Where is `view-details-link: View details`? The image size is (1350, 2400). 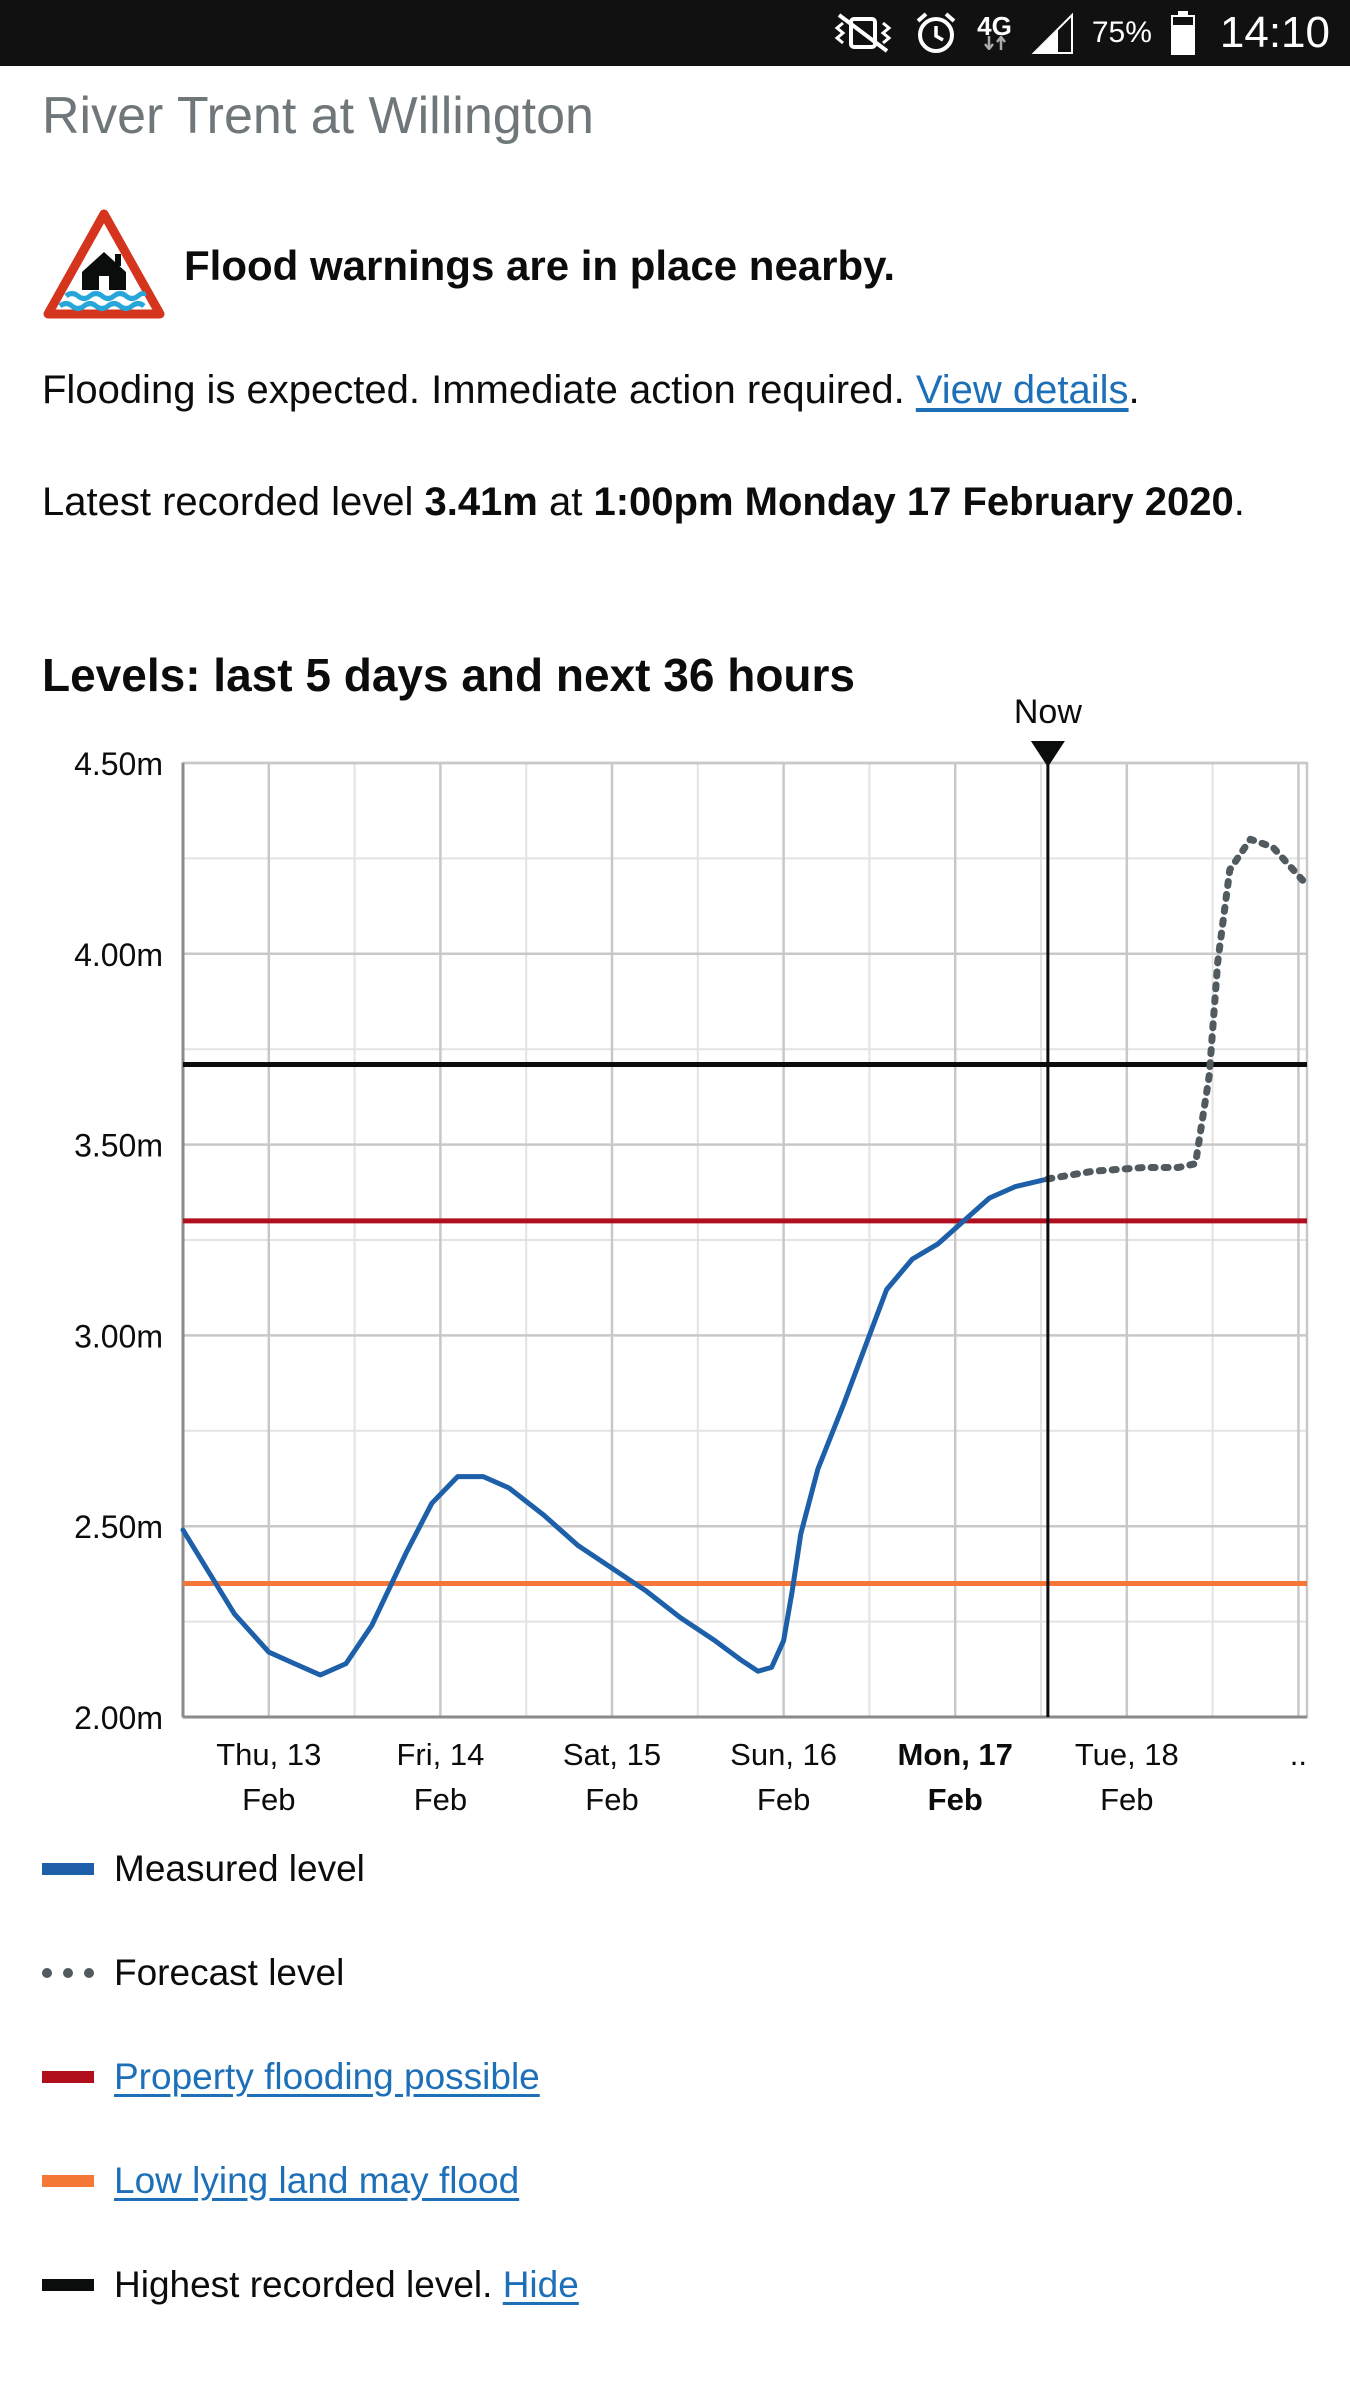 view-details-link: View details is located at coordinates (1022, 390).